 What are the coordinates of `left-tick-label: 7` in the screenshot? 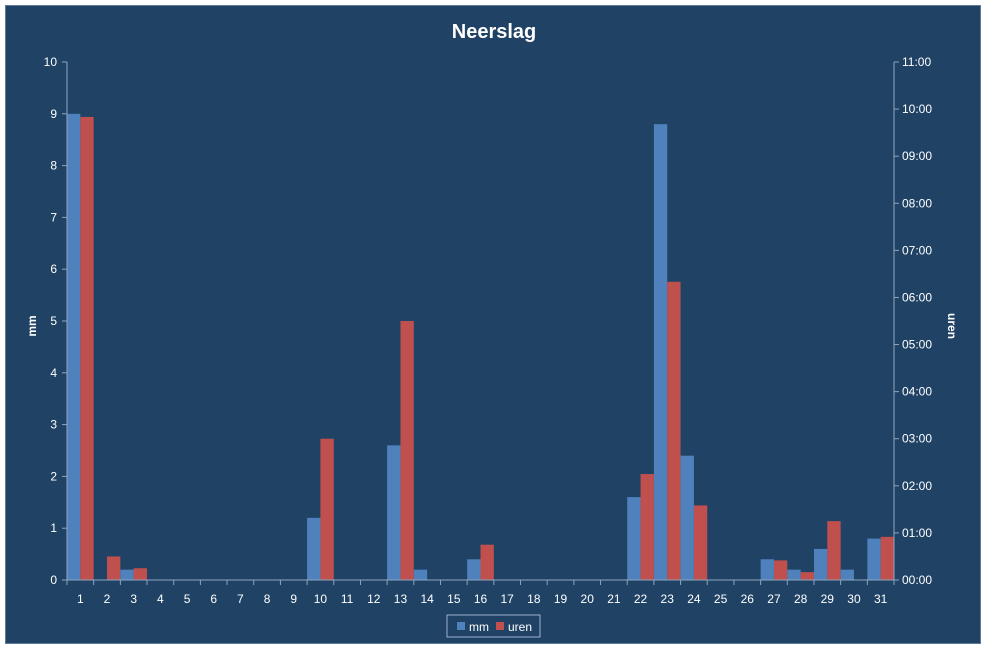 It's located at (53, 217).